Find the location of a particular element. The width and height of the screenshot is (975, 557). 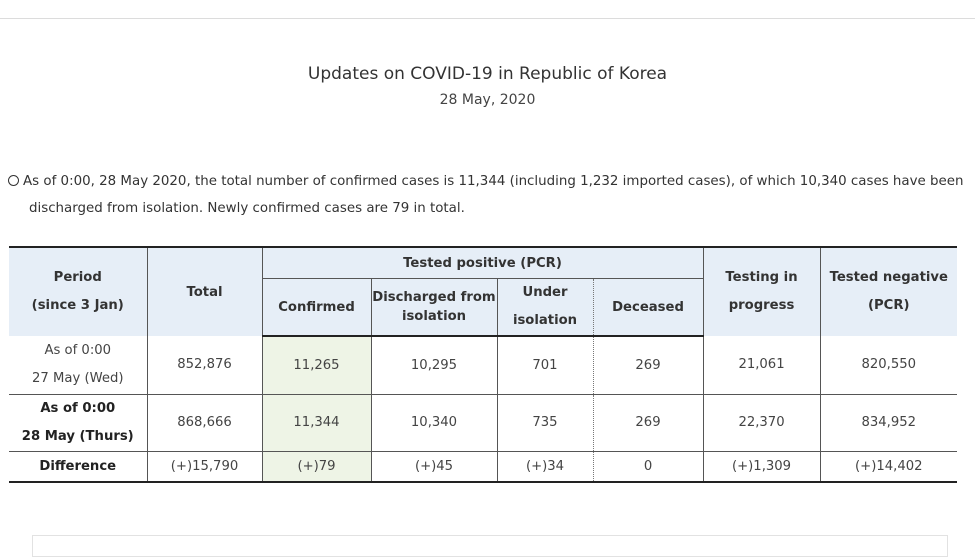

cell-under-isolation: 701 is located at coordinates (545, 365).